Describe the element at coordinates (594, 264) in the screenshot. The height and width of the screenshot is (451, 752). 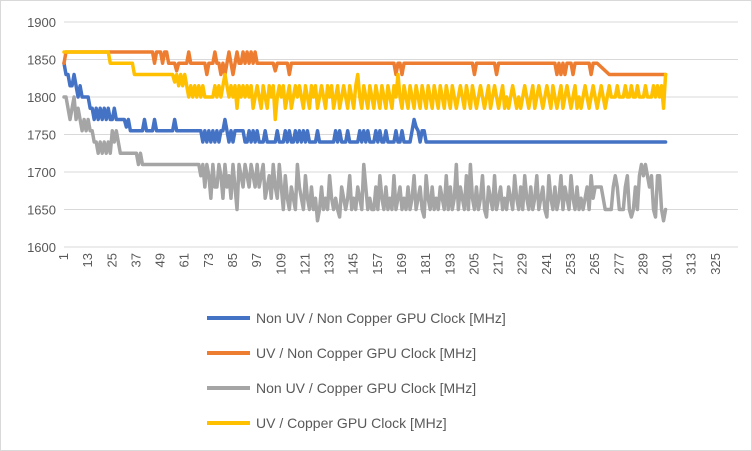
I see `x-tick-label: 265` at that location.